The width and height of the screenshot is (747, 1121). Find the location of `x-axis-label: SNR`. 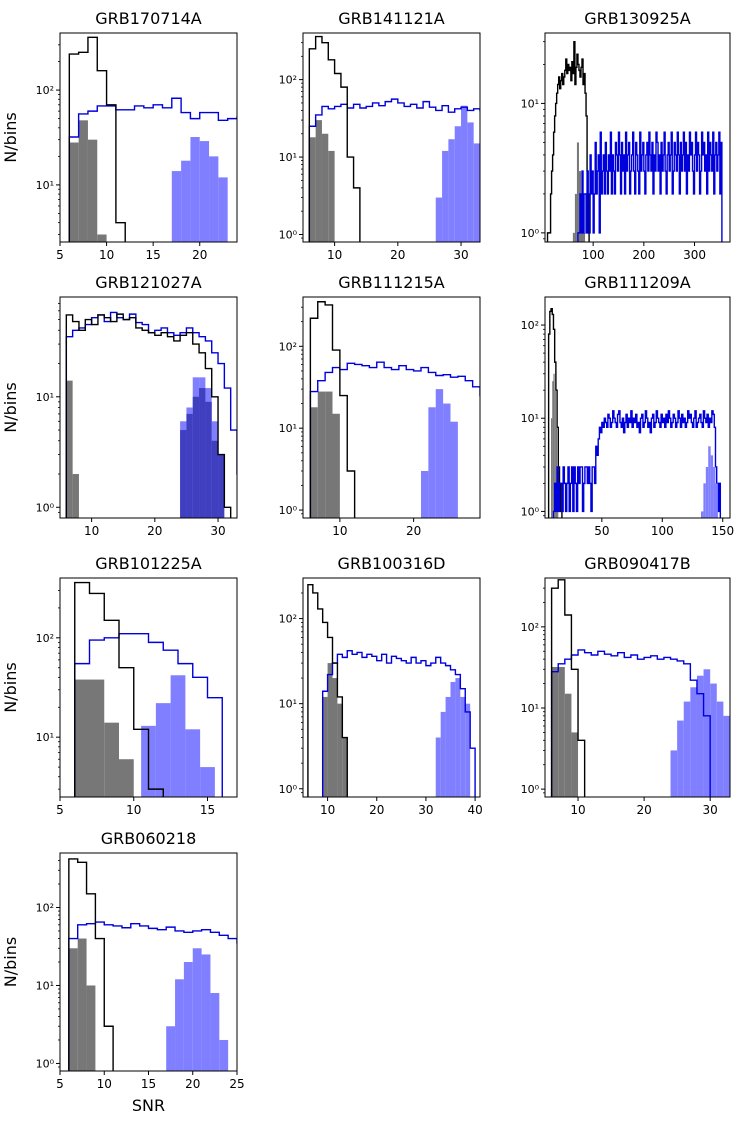

x-axis-label: SNR is located at coordinates (148, 1105).